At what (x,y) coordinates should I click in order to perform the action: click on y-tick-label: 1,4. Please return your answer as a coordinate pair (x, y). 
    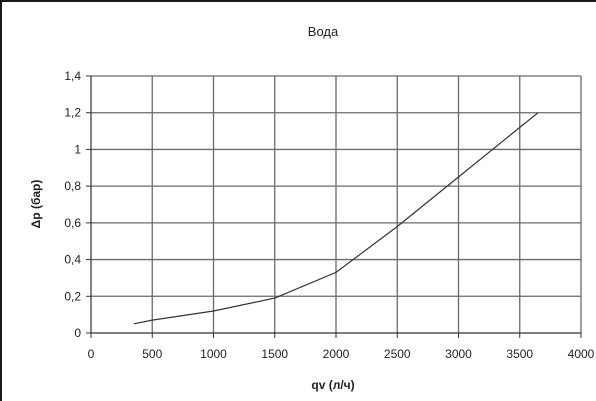
    Looking at the image, I should click on (72, 76).